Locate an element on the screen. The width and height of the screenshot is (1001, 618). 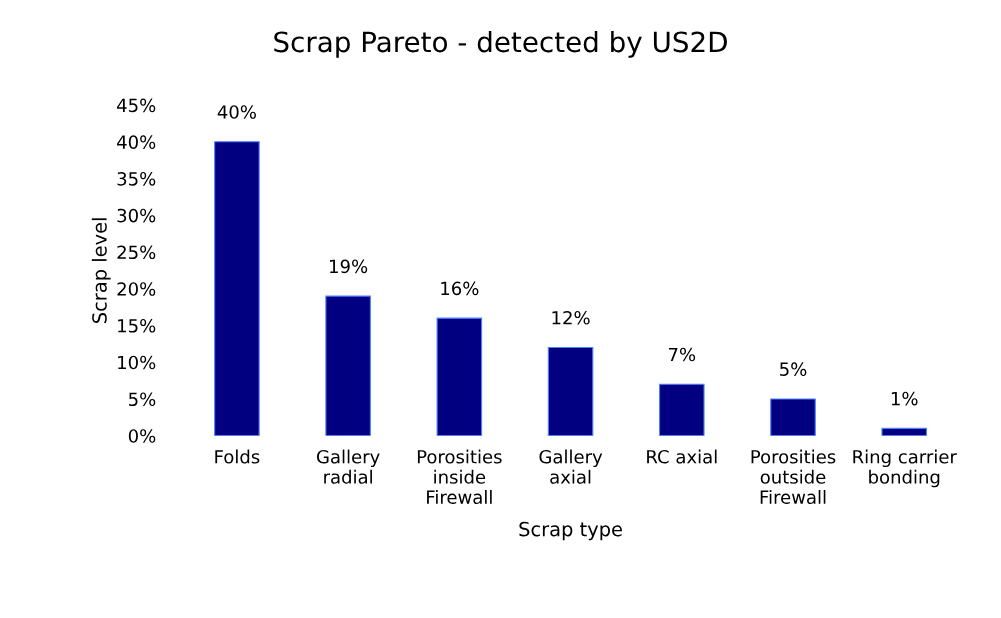
x-tick-label: Gallery axial is located at coordinates (571, 466).